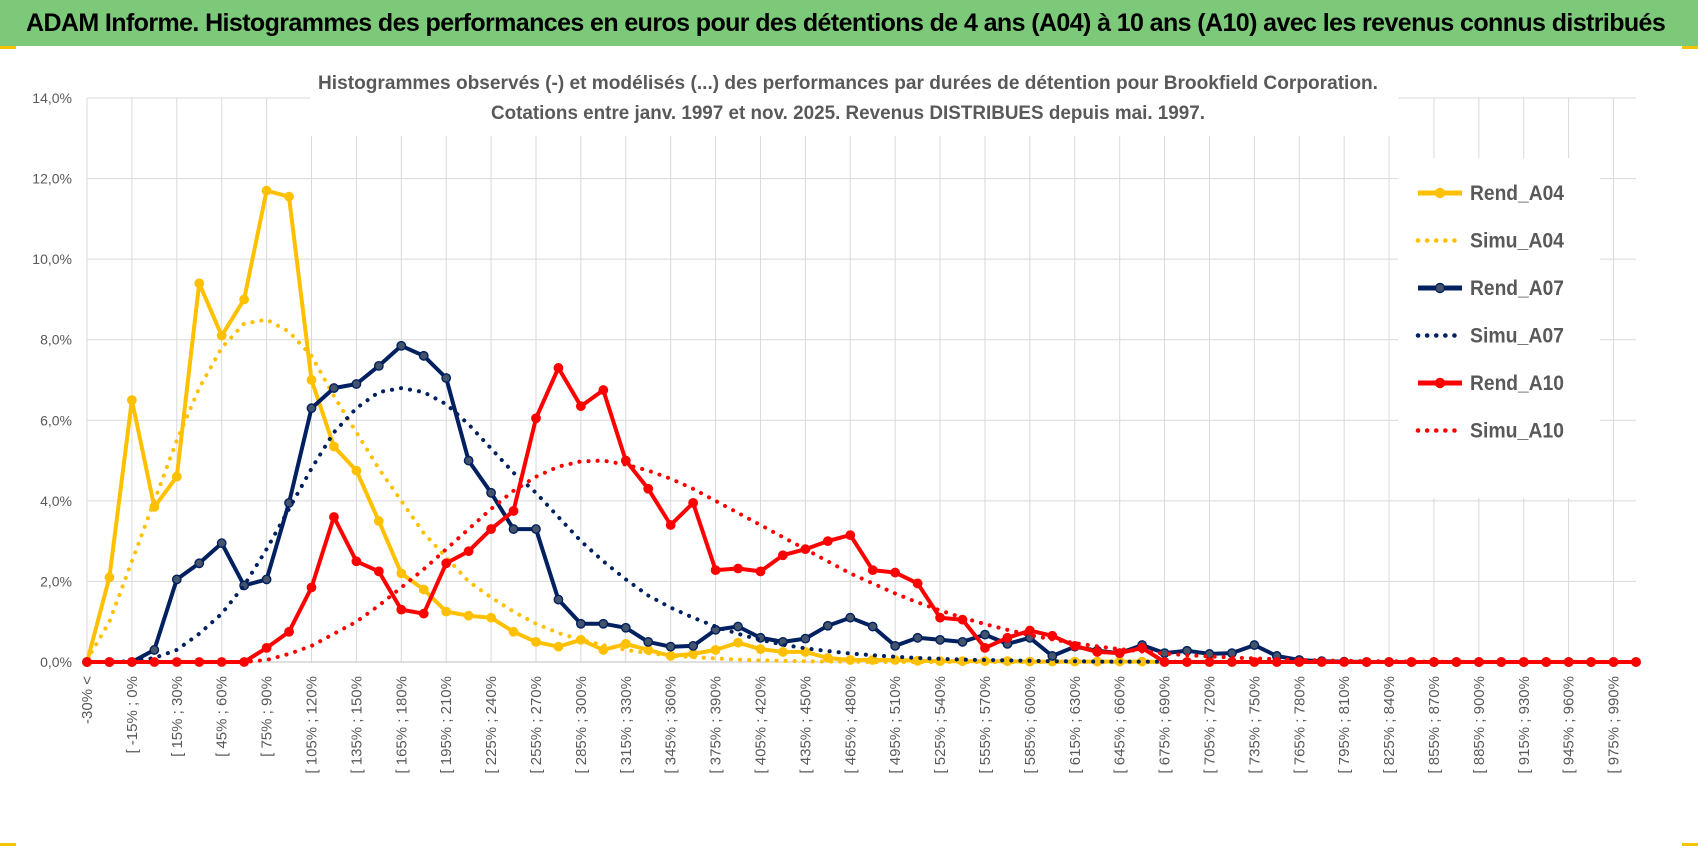 The image size is (1698, 854). Describe the element at coordinates (1120, 725) in the screenshot. I see `x-tick-label: [ 645% ; 660%` at that location.